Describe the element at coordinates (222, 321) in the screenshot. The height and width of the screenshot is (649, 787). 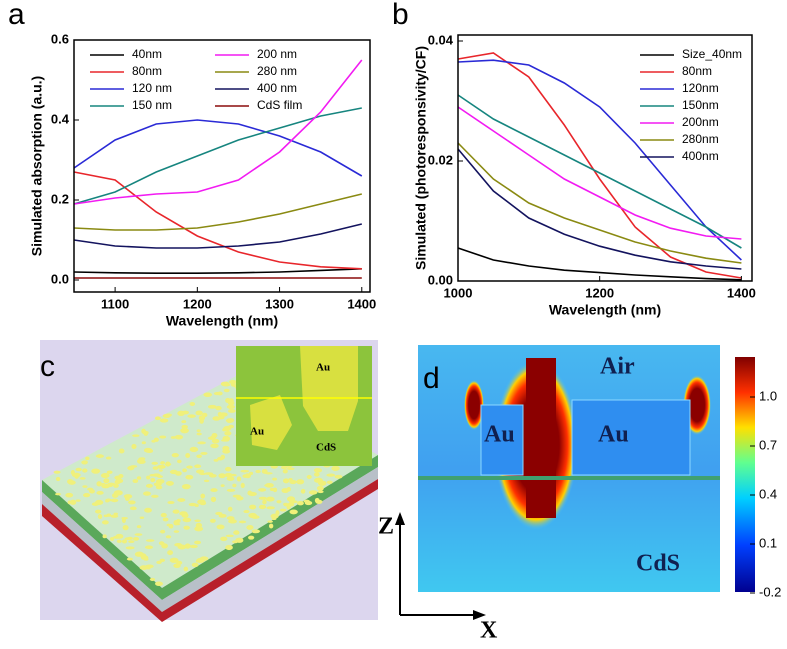
I see `x-axis-label: Wavelength (nm)` at that location.